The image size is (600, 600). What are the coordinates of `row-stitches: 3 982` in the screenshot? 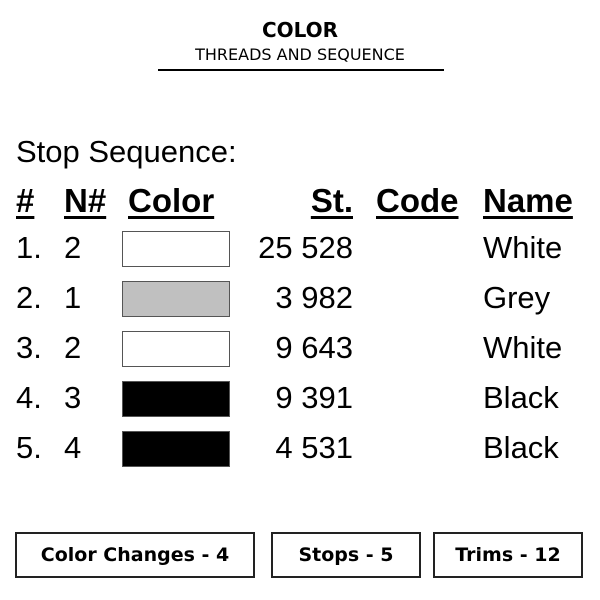 It's located at (314, 297).